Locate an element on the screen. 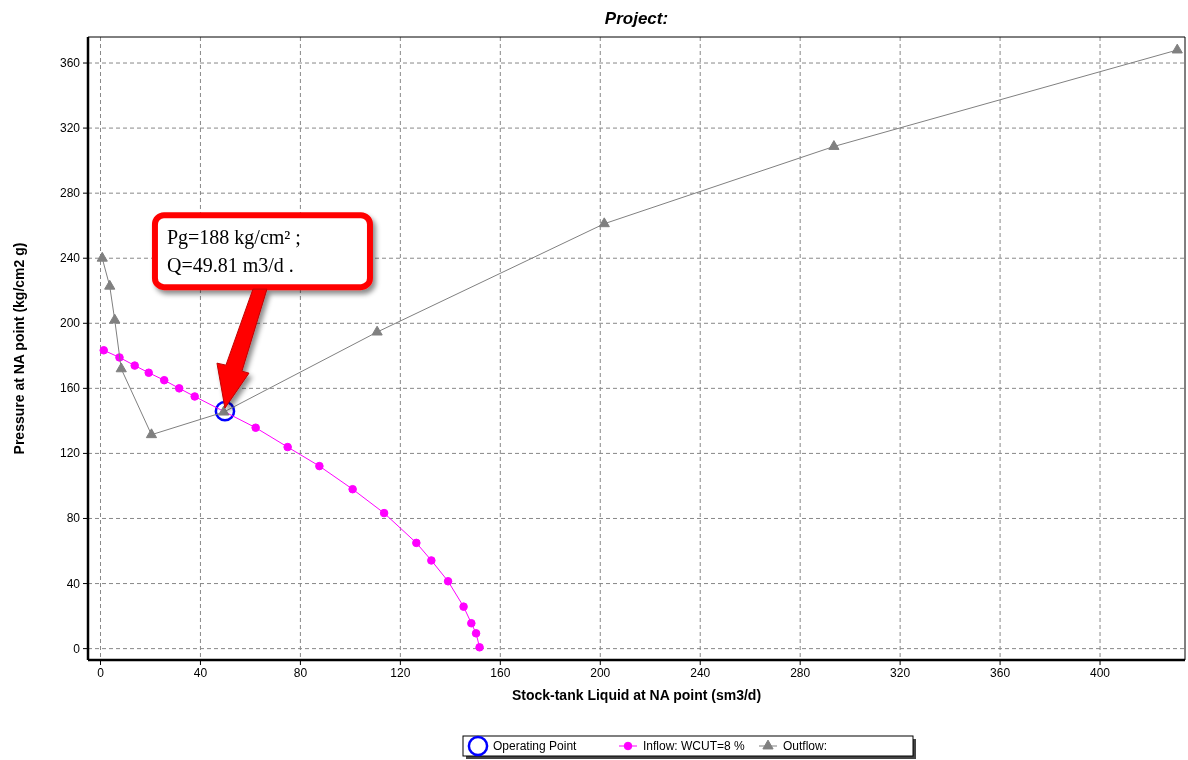 This screenshot has width=1188, height=760. y-axis-title: Pressure at NA point (kg/cm2 g) is located at coordinates (19, 348).